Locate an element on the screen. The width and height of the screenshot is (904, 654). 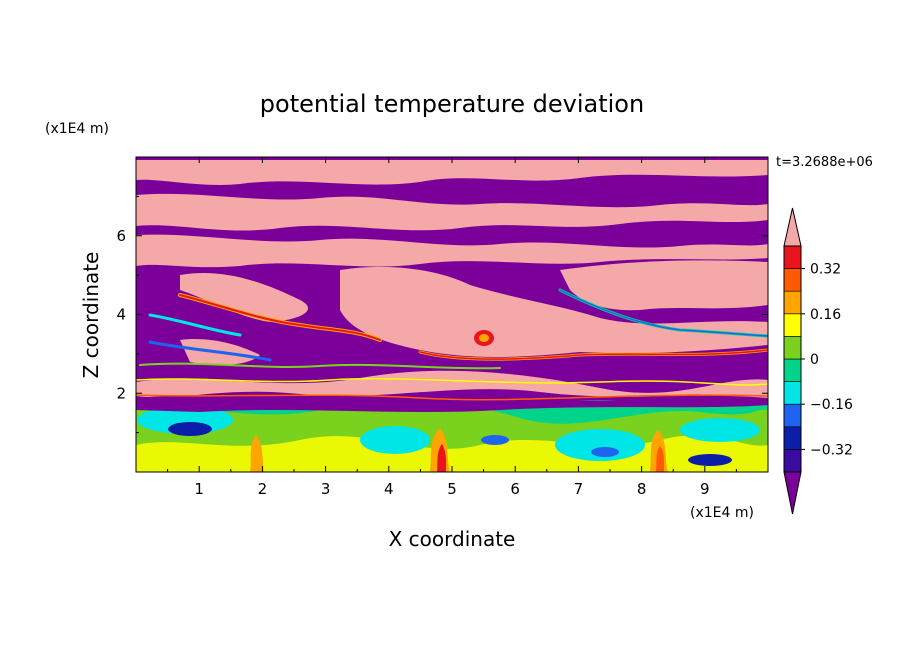
chart-title: potential temperature deviation is located at coordinates (452, 104).